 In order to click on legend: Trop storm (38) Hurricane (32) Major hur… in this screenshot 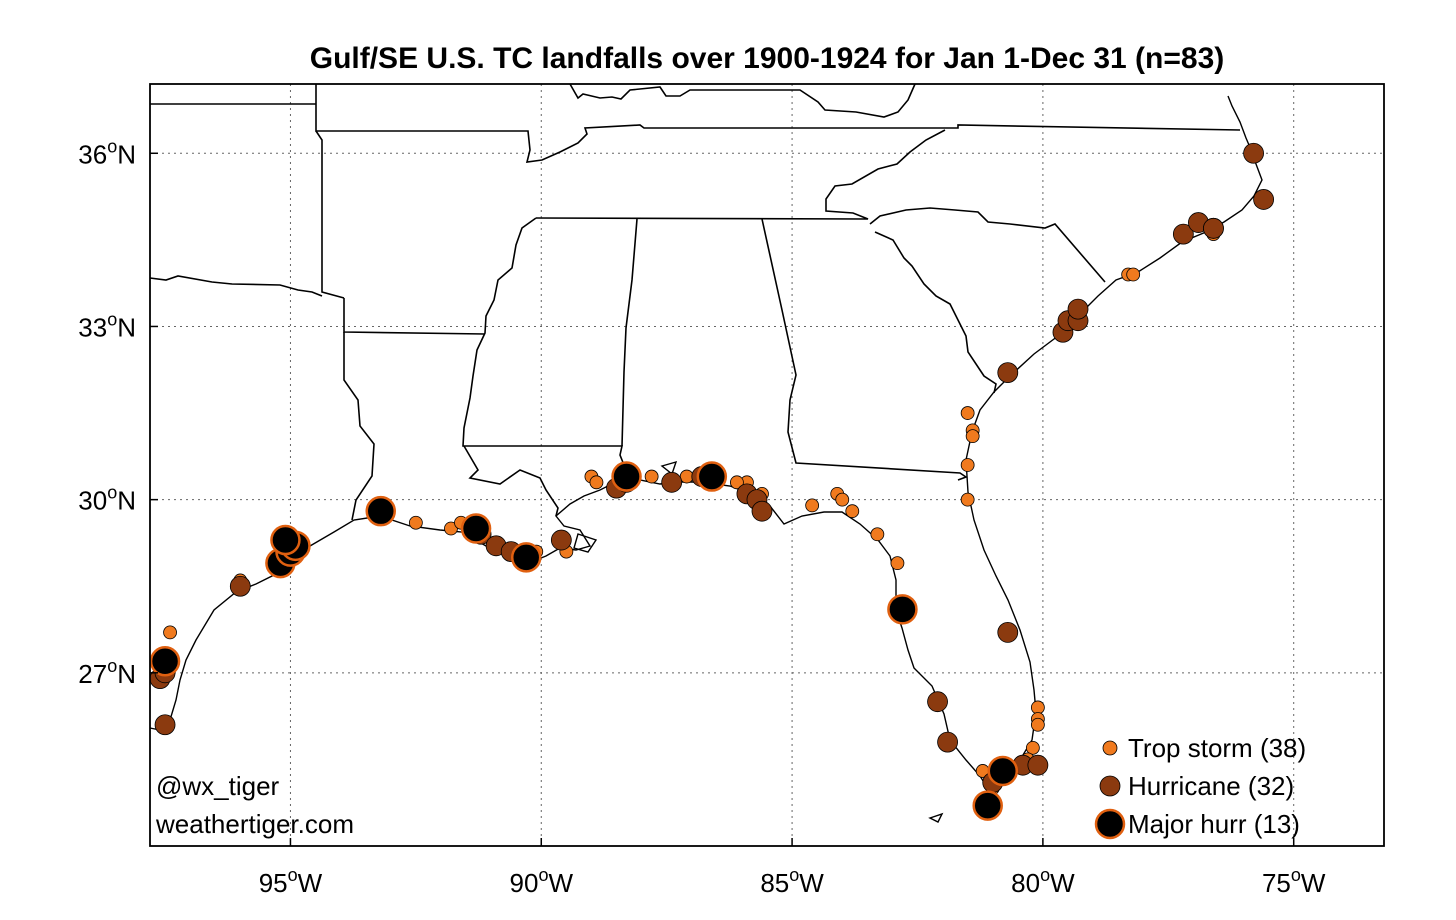, I will do `click(1200, 786)`.